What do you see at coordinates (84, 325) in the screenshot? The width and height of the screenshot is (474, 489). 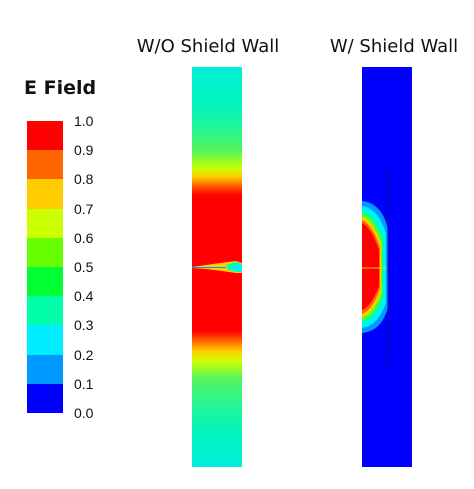 I see `legend-tick-label: 0.3` at bounding box center [84, 325].